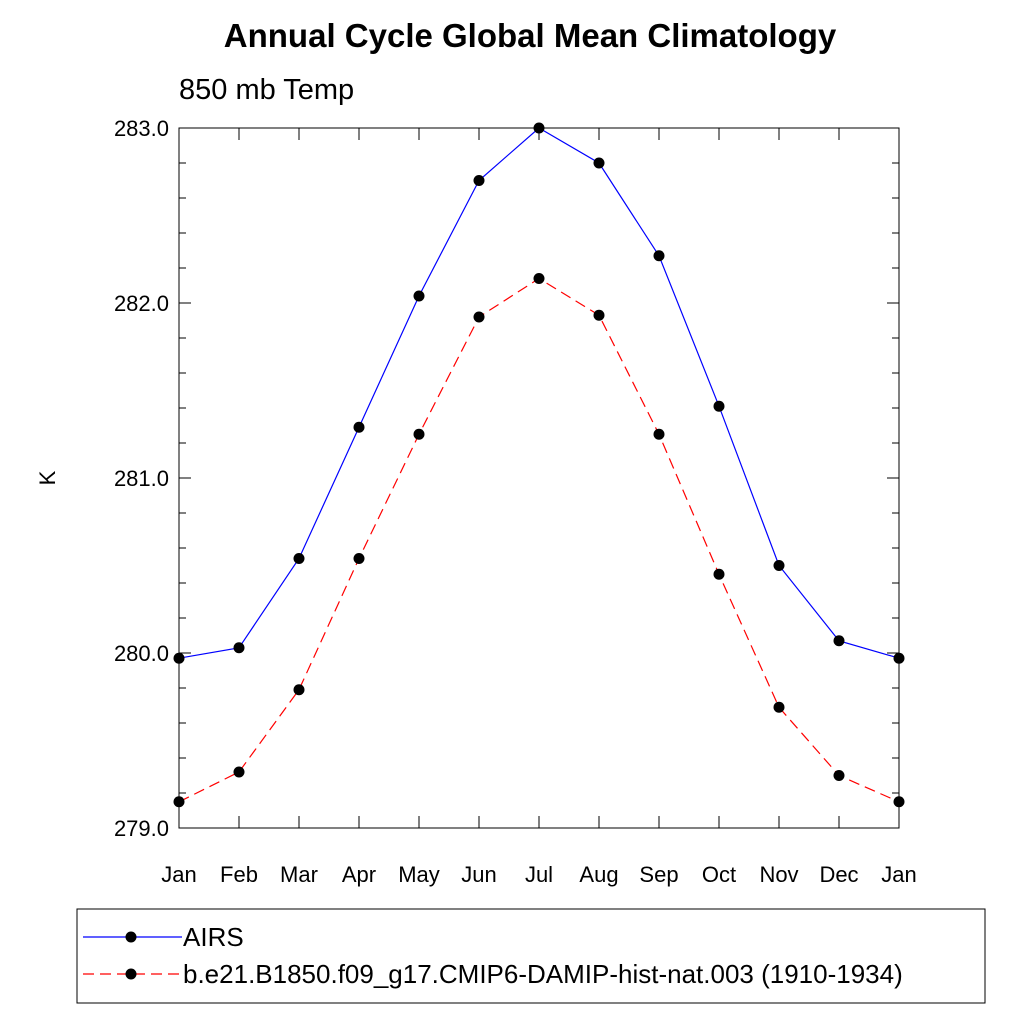  What do you see at coordinates (478, 874) in the screenshot?
I see `x-tick-label: Jun` at bounding box center [478, 874].